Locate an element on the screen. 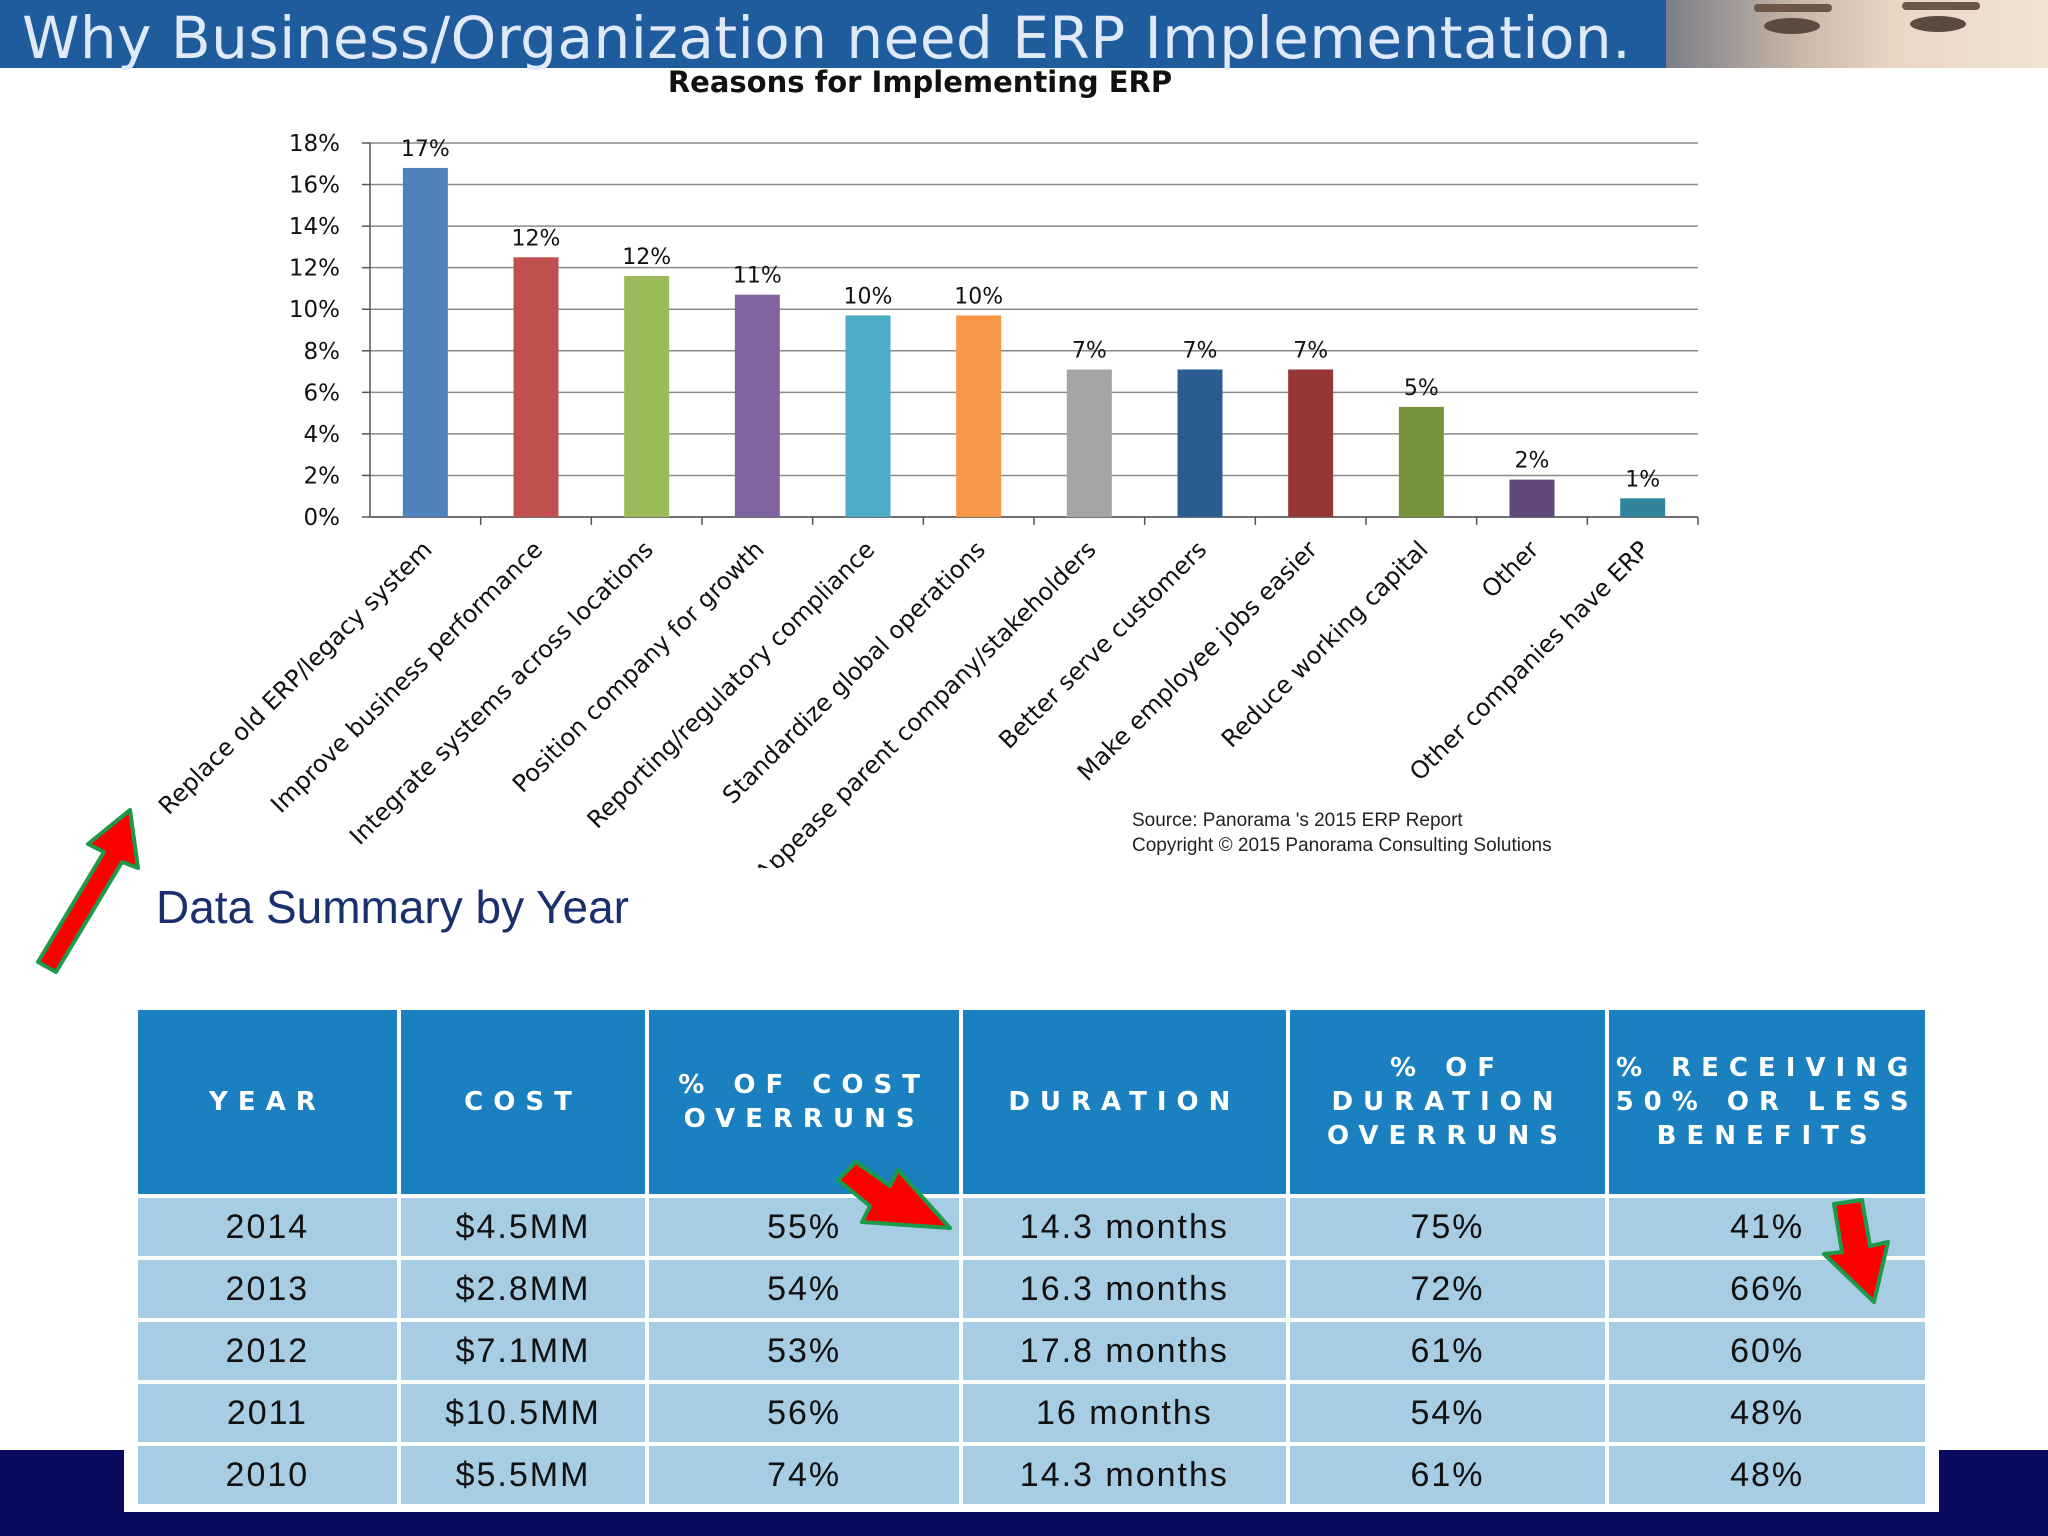 The width and height of the screenshot is (2048, 1536). y-tick-label: 0% is located at coordinates (322, 518).